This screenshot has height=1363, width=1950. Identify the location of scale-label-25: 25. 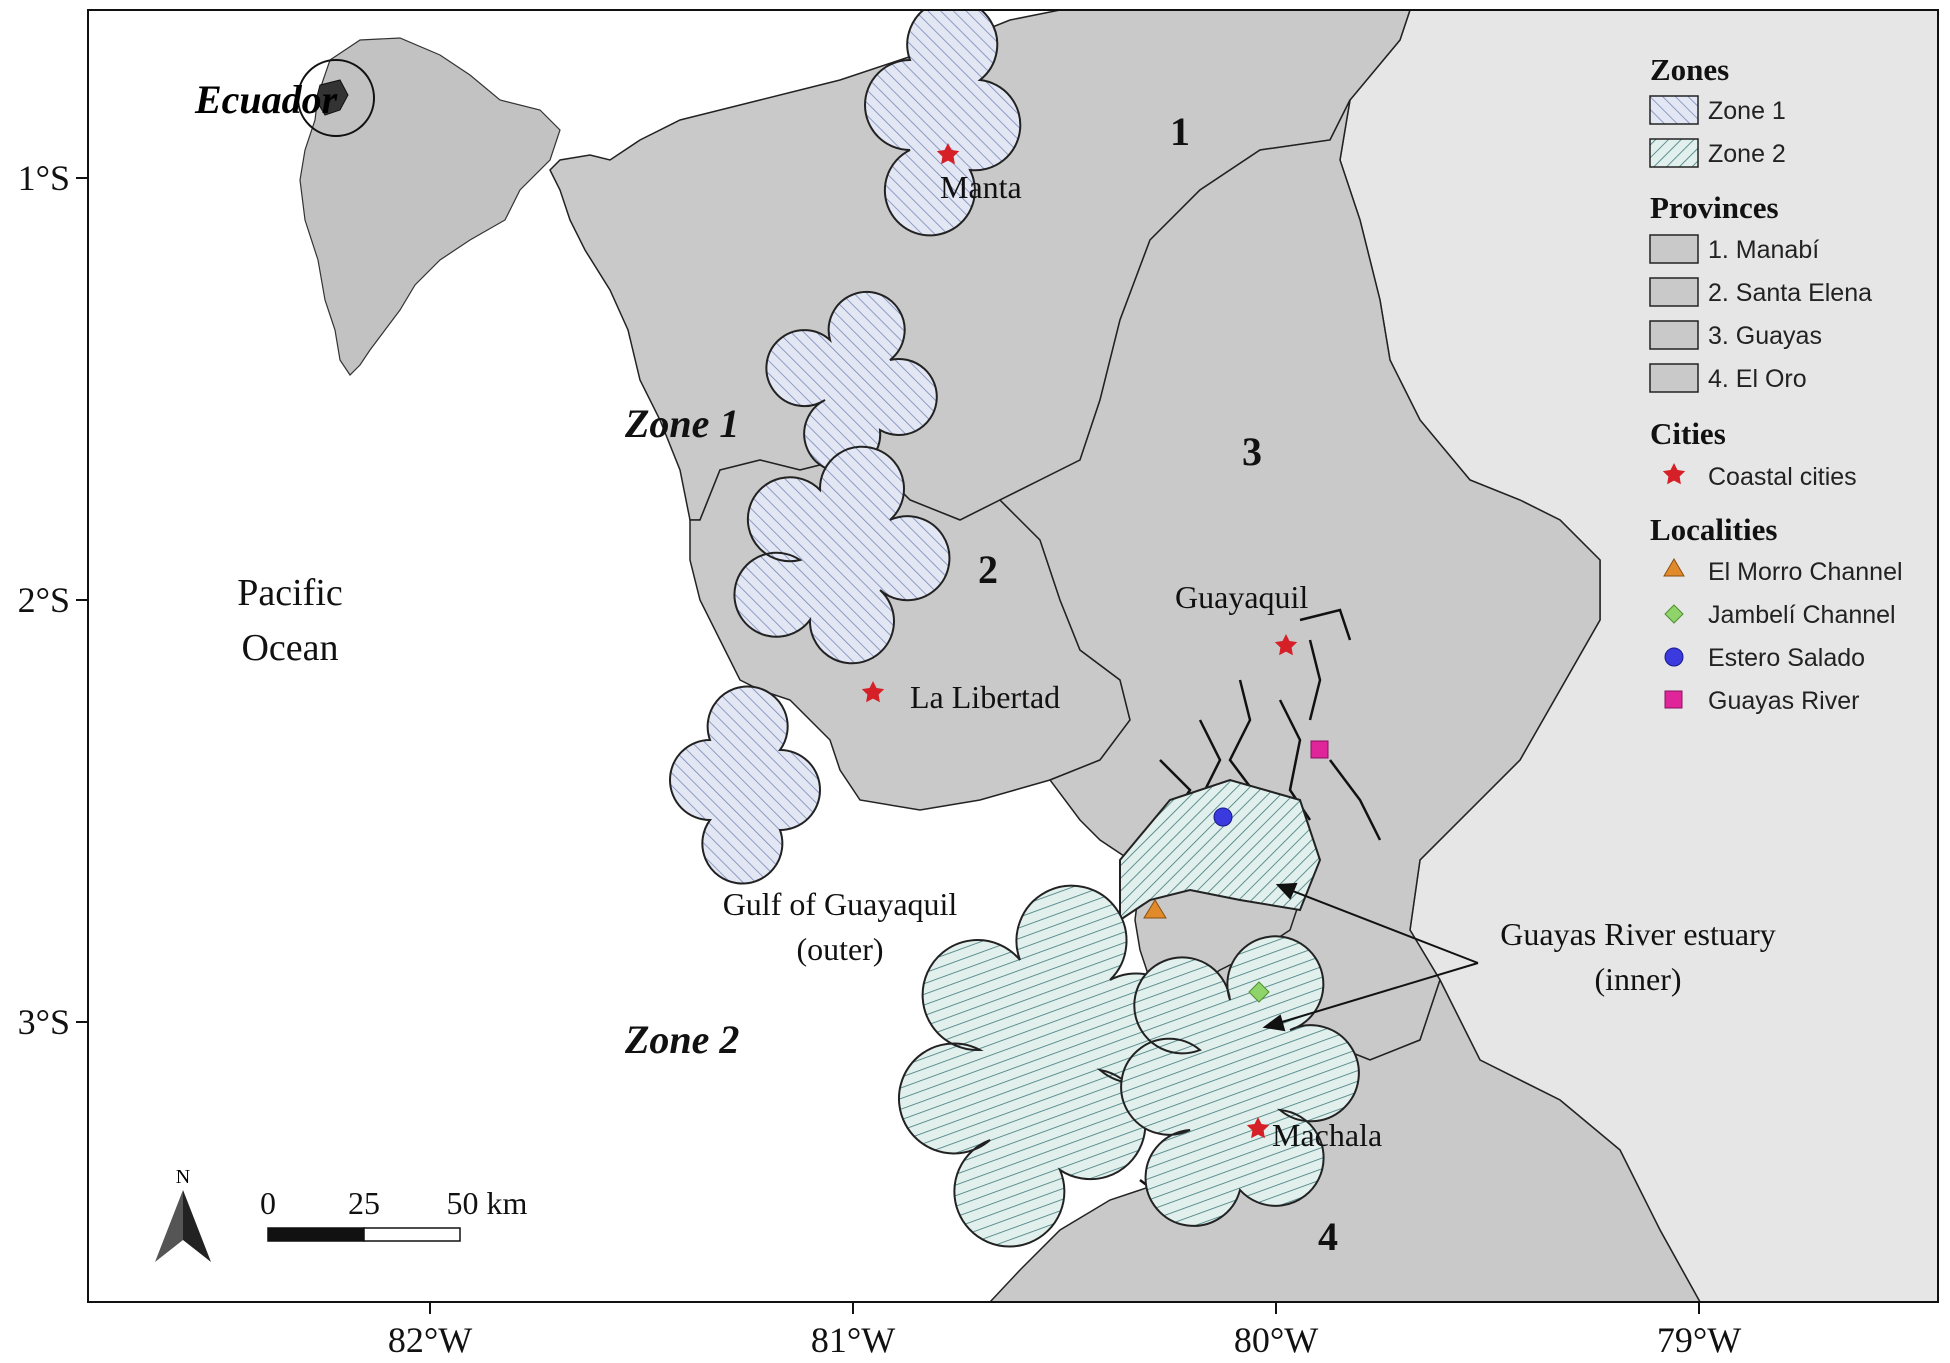
(364, 1203).